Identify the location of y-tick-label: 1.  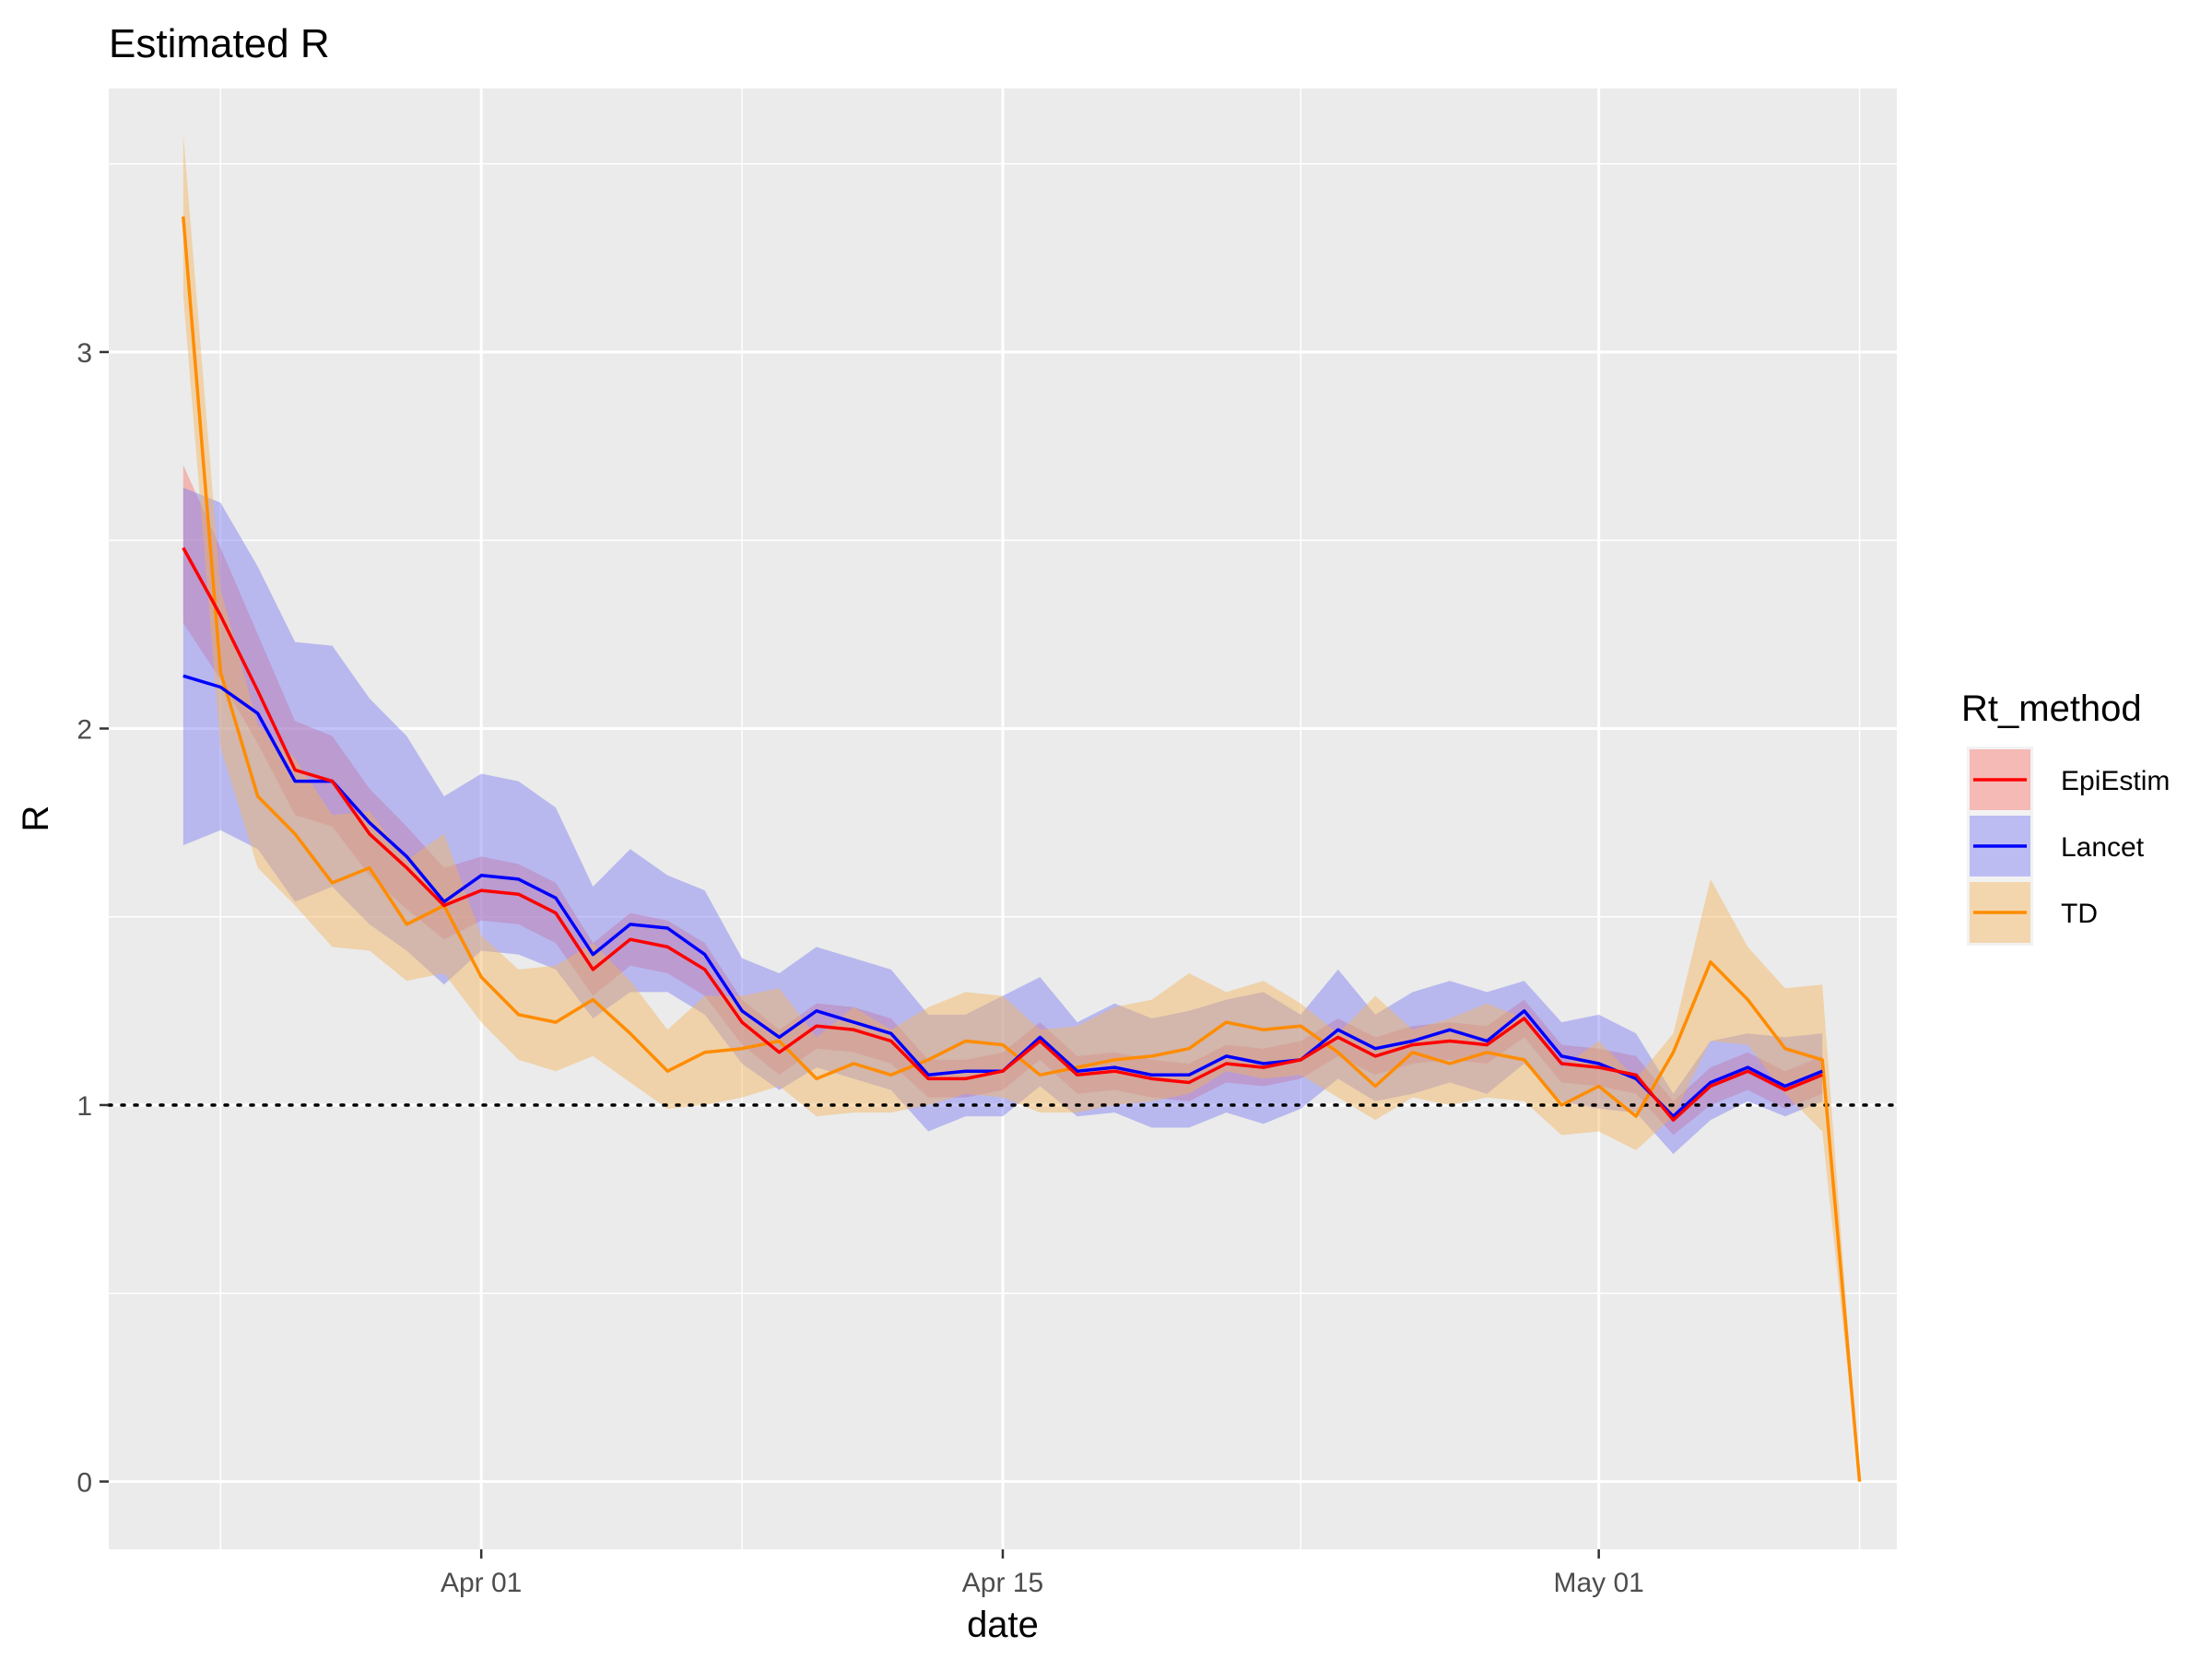
(84, 1106).